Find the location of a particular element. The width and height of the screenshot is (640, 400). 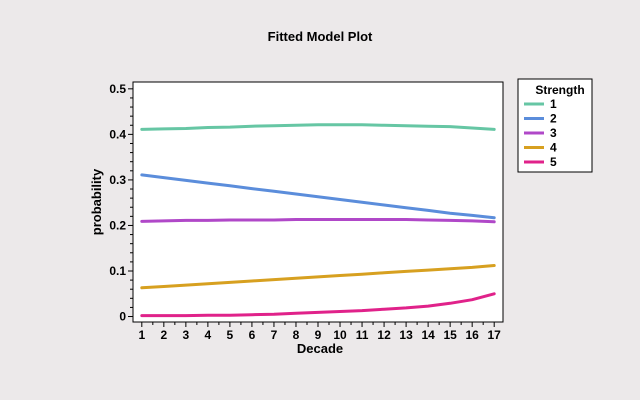

x-tick-label: 12 is located at coordinates (384, 335).